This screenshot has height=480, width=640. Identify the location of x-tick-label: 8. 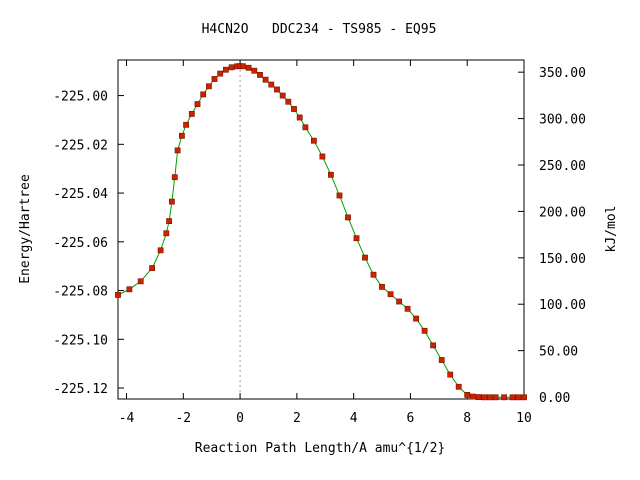
(467, 418).